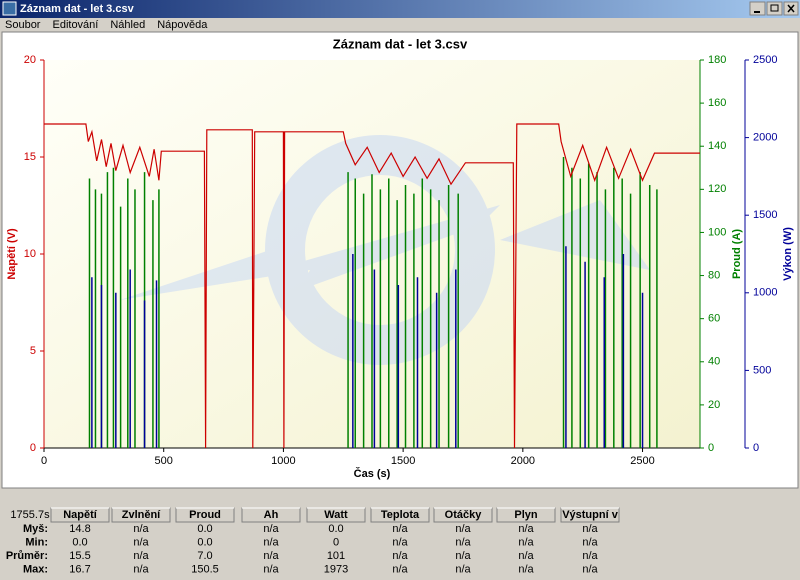  I want to click on x-tick-label: 2500, so click(642, 461).